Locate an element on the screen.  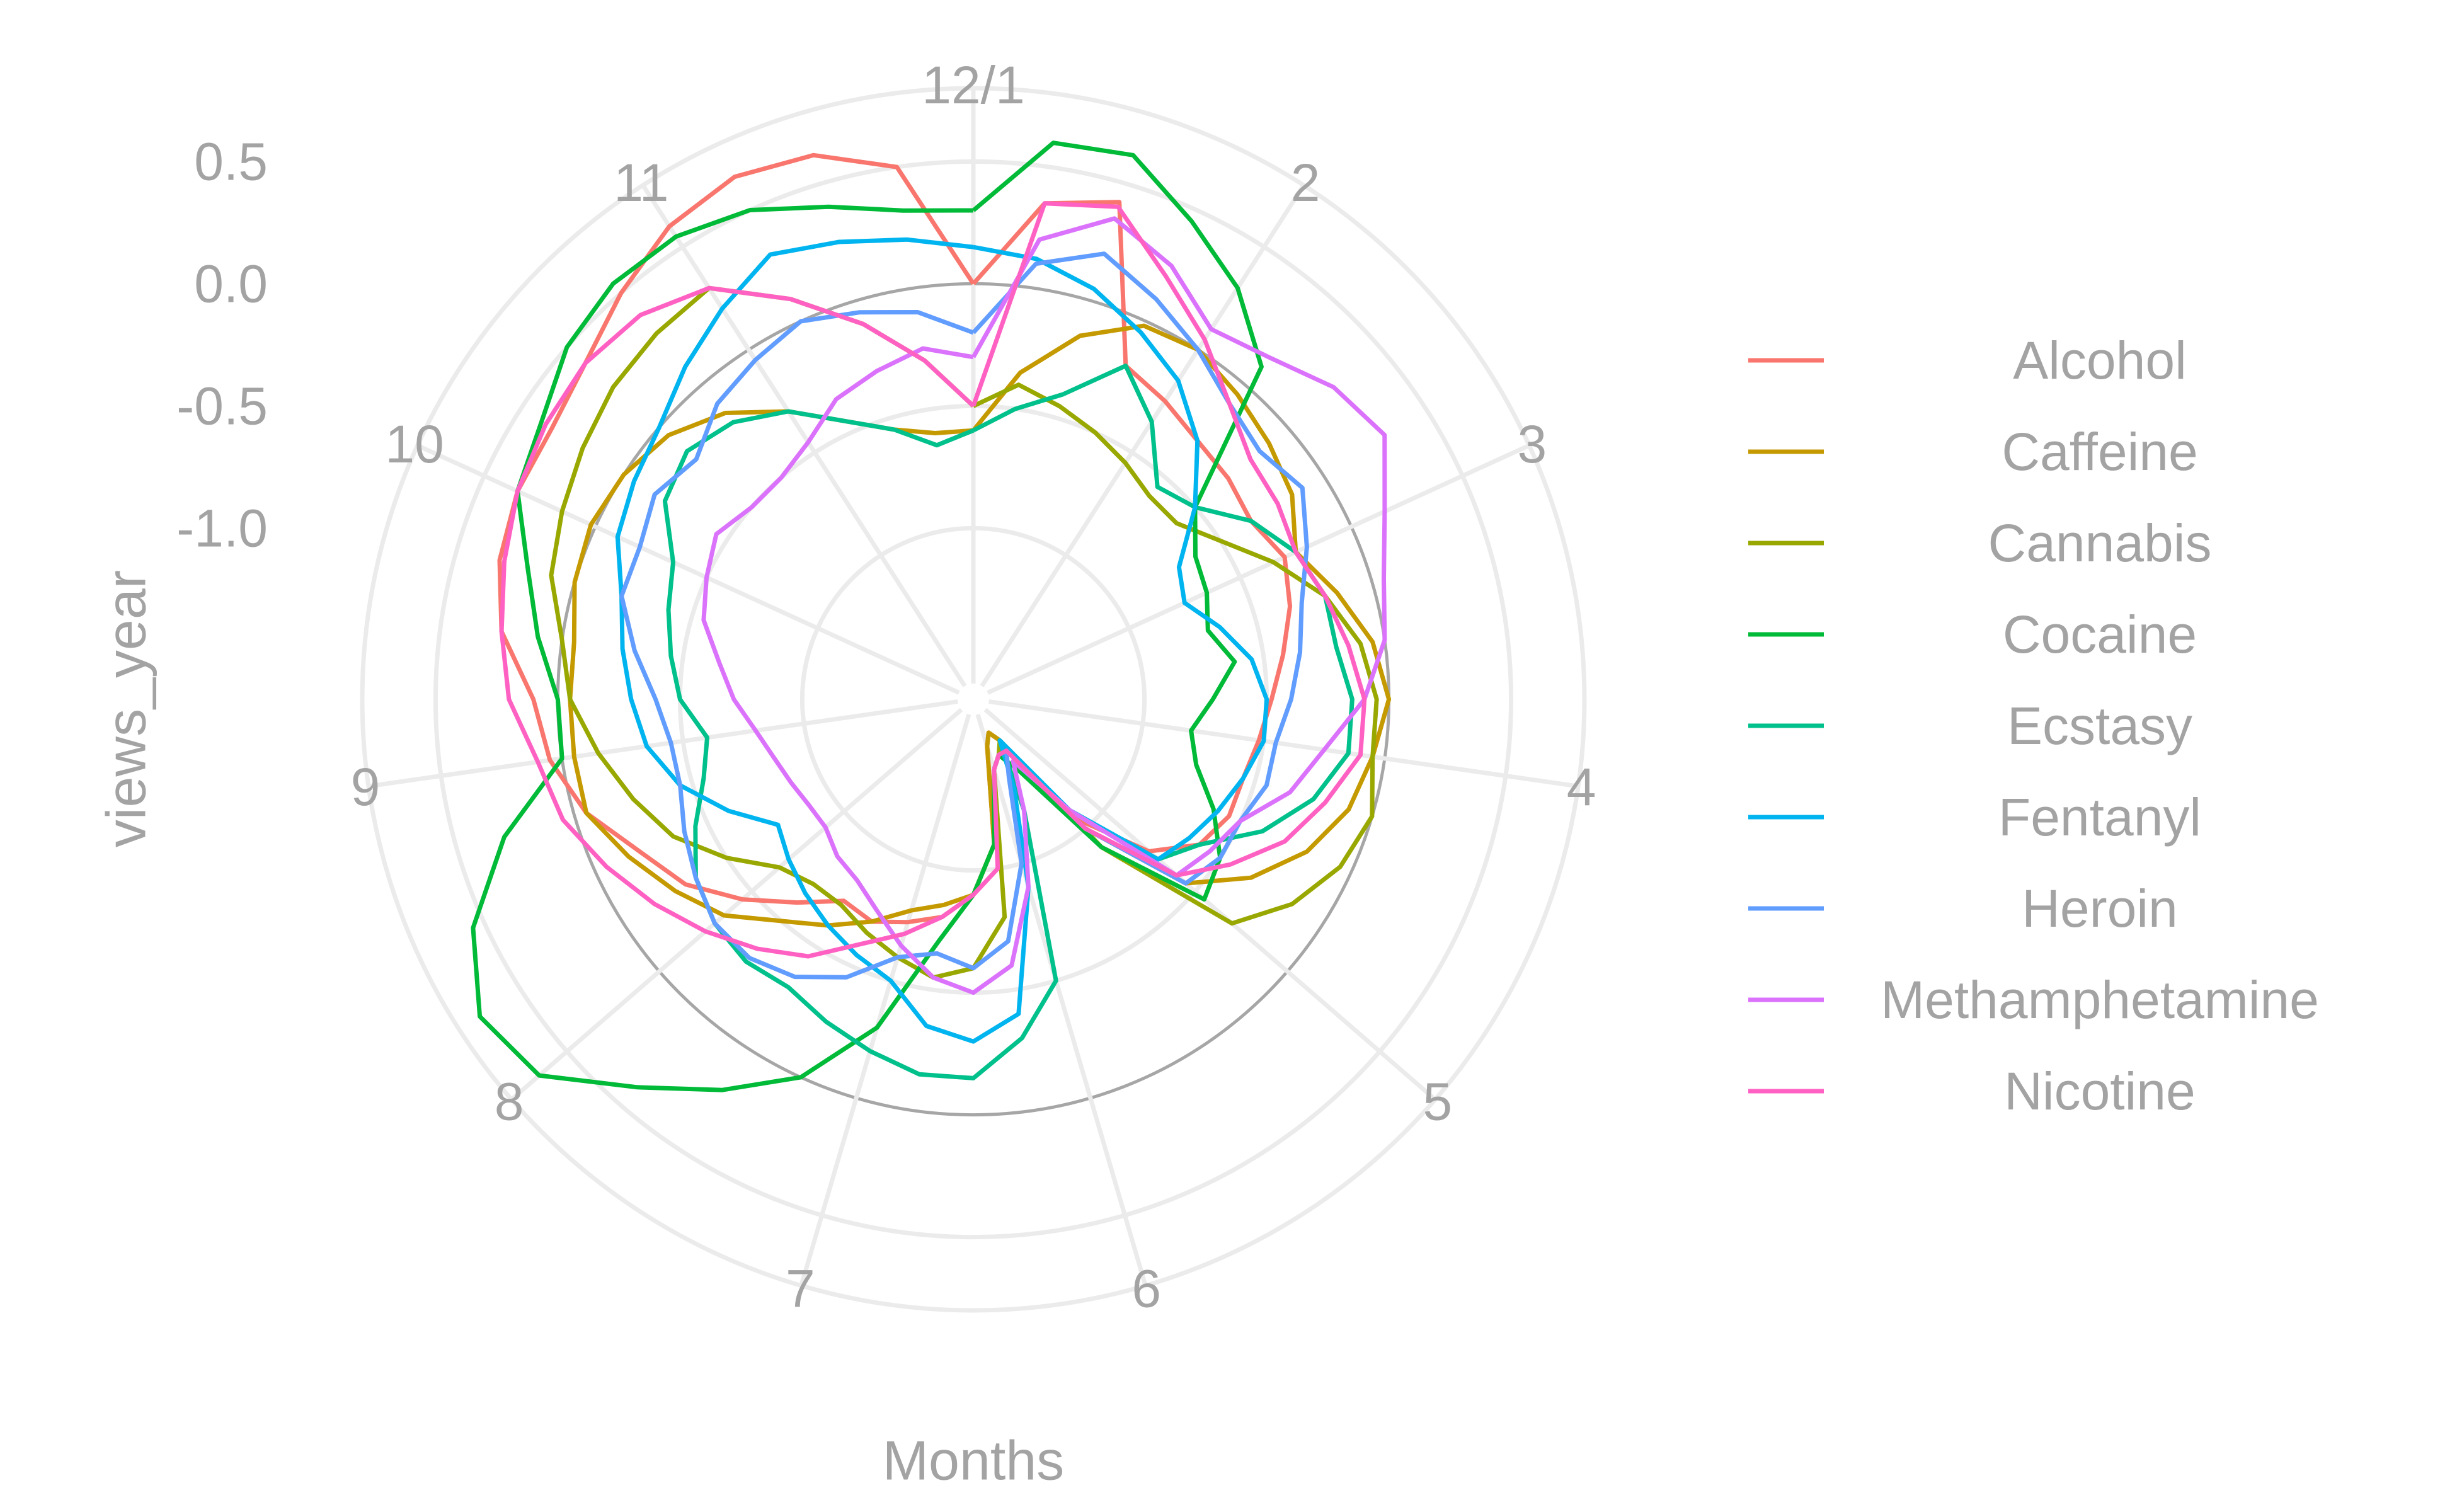
x-axis-title: Months is located at coordinates (974, 1460).